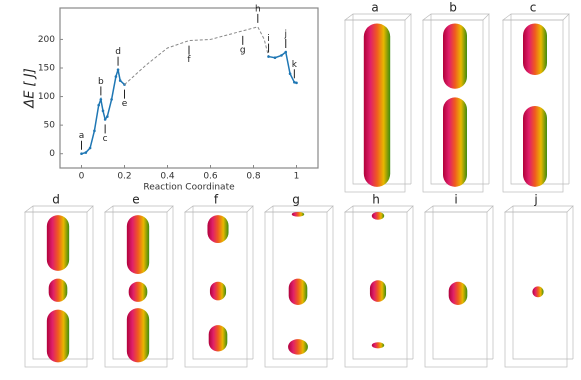 The height and width of the screenshot is (380, 581). What do you see at coordinates (46, 40) in the screenshot?
I see `y-tick-label: 200` at bounding box center [46, 40].